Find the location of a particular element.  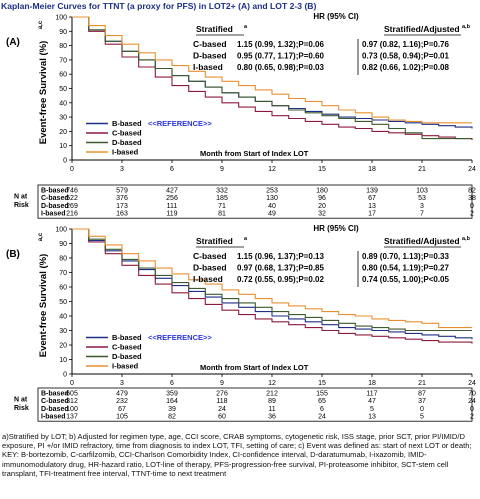

risk-count: 36 is located at coordinates (272, 417).